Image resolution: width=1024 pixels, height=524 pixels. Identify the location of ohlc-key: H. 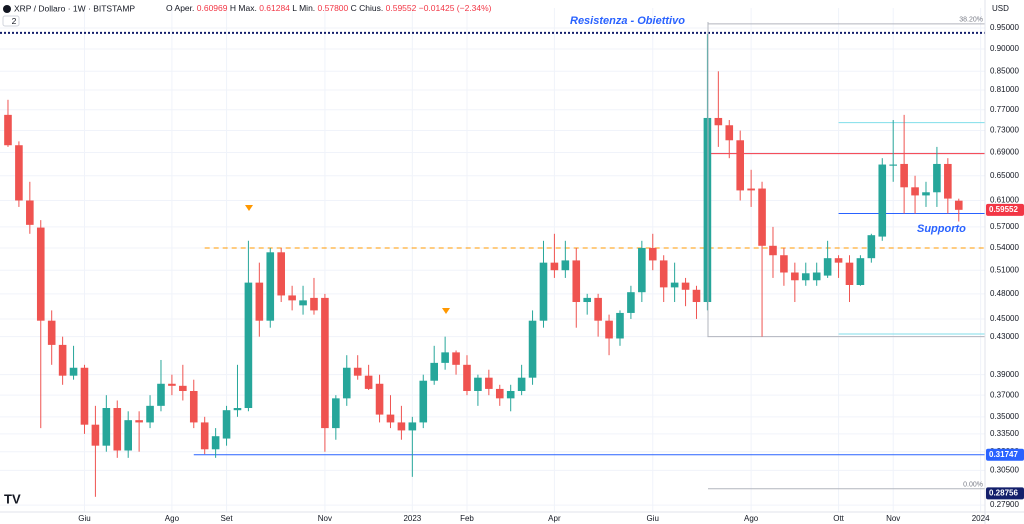
(233, 8).